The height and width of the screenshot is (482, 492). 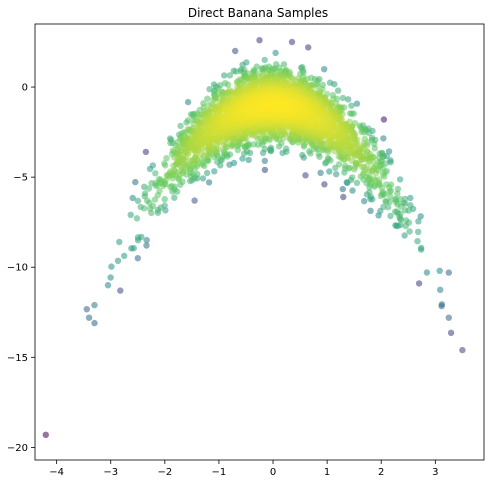 What do you see at coordinates (219, 472) in the screenshot?
I see `x-tick-label: −1` at bounding box center [219, 472].